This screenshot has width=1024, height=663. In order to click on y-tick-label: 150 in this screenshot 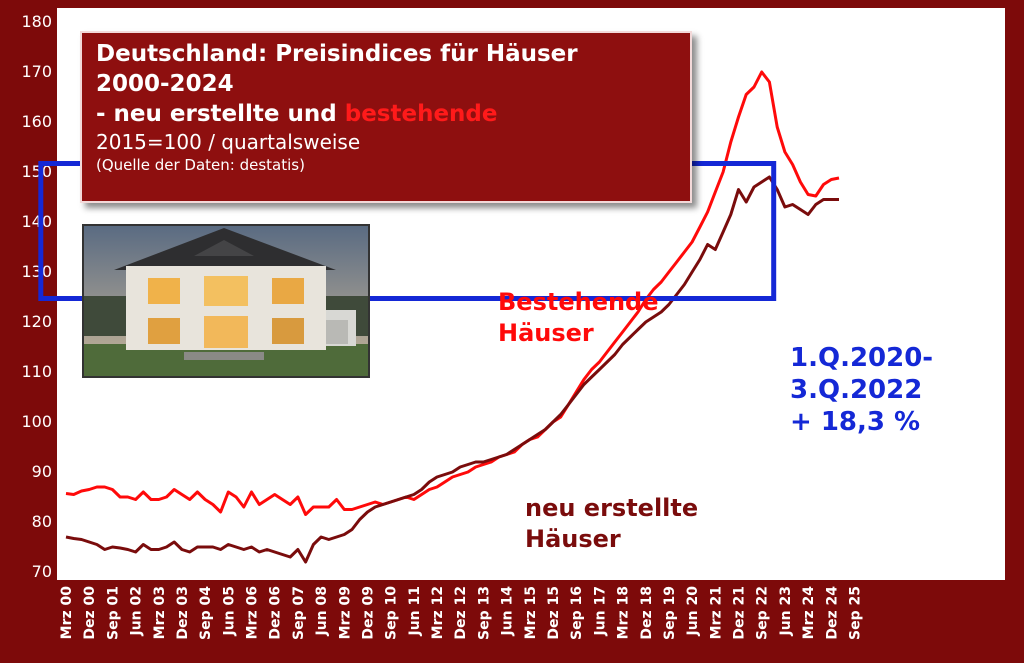, I will do `click(36, 171)`.